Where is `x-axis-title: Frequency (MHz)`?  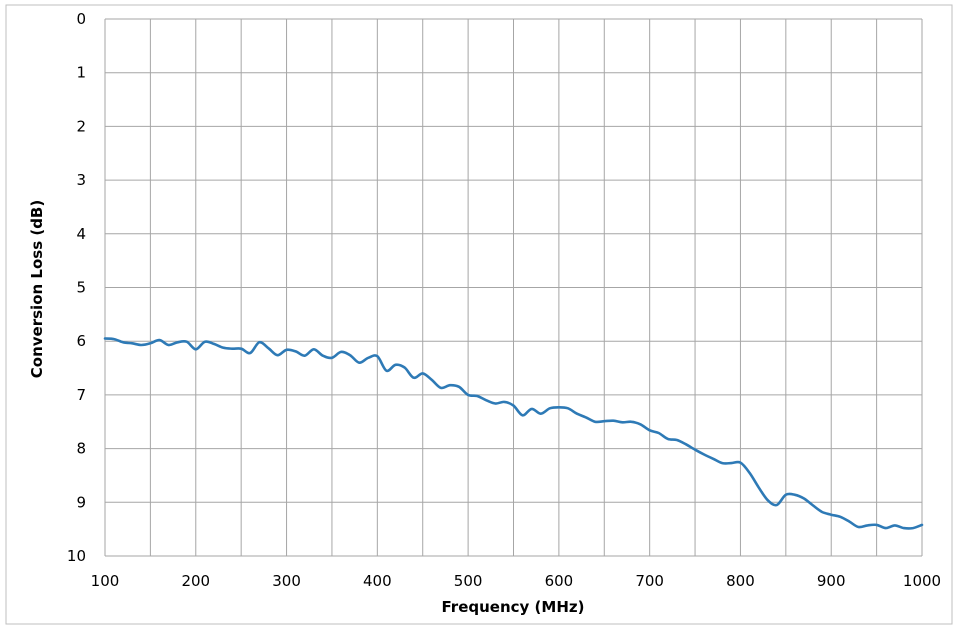 x-axis-title: Frequency (MHz) is located at coordinates (513, 607).